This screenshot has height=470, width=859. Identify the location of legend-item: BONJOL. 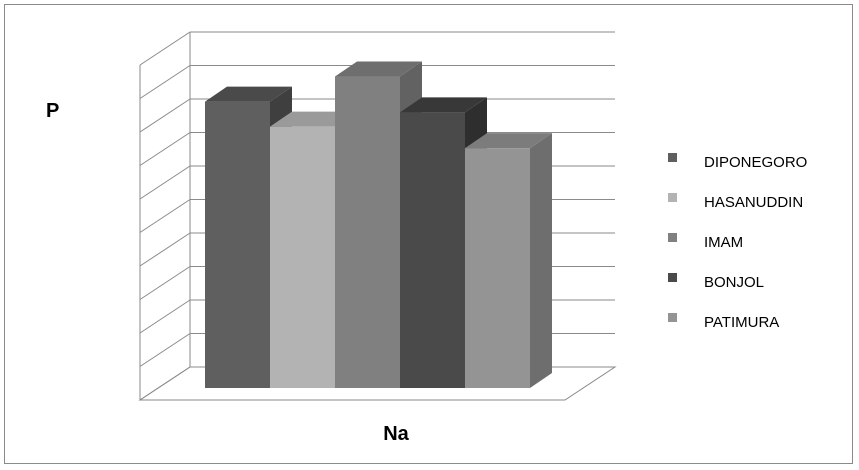
(716, 282).